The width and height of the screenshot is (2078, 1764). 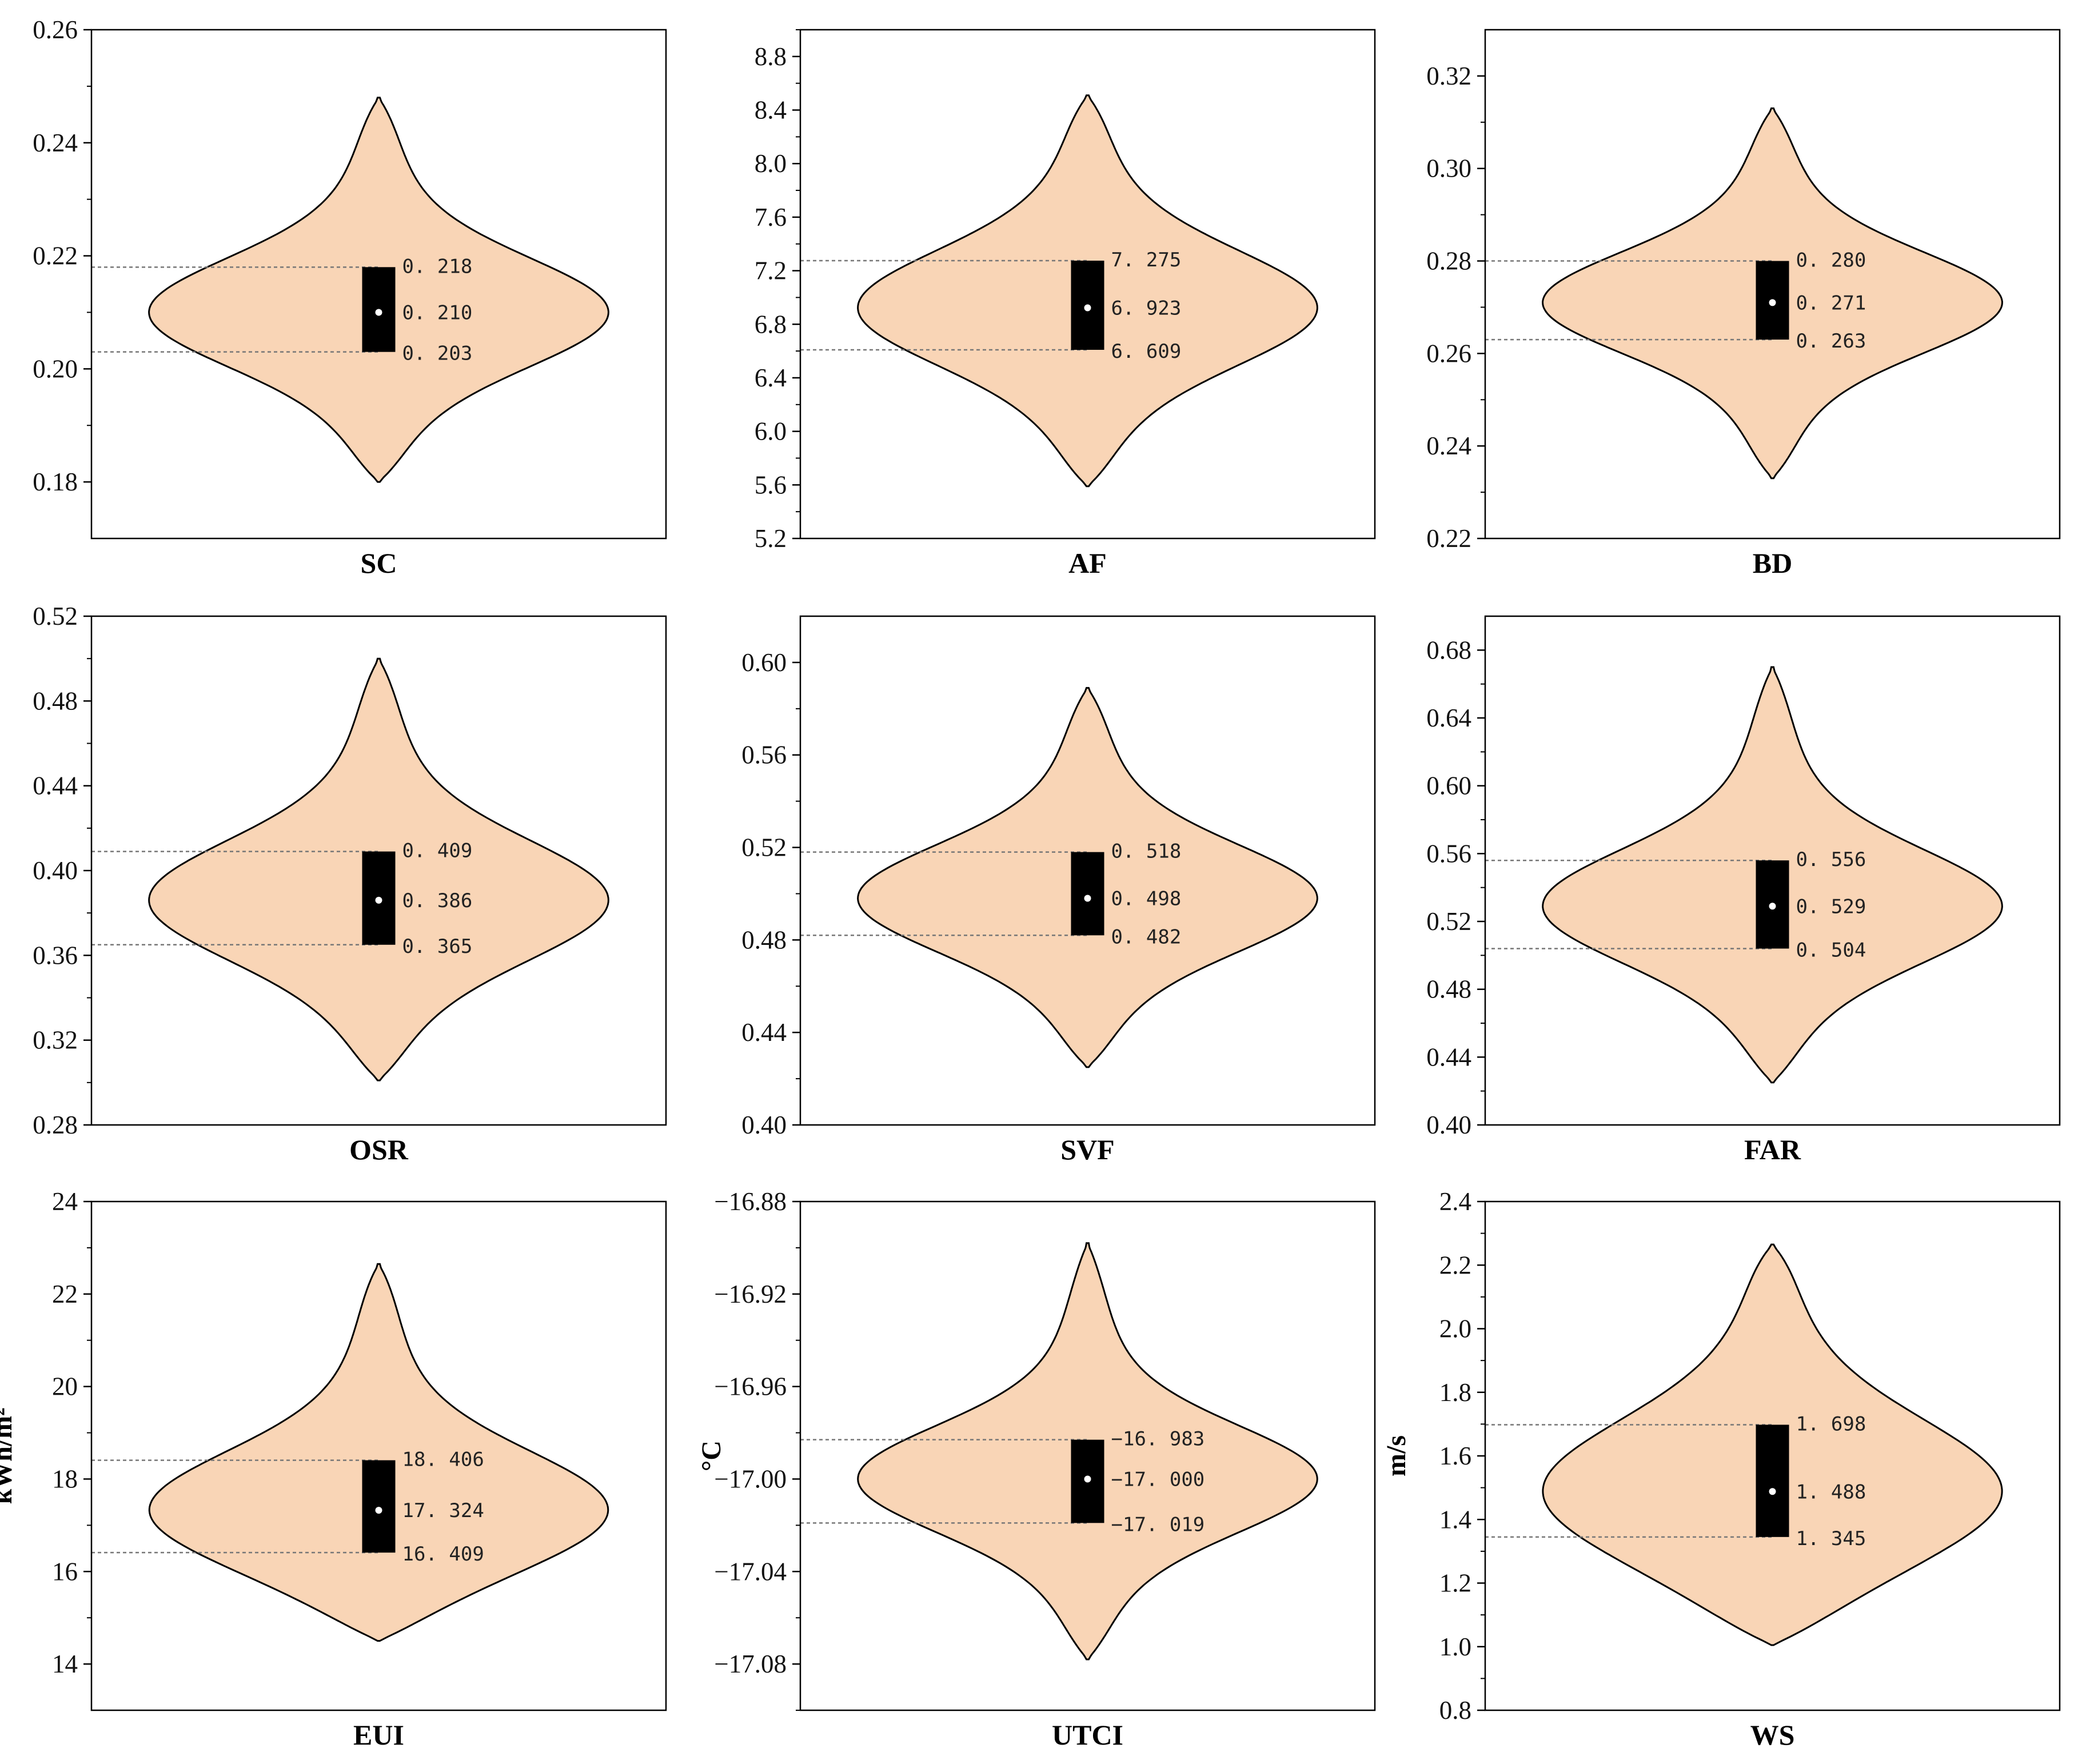 What do you see at coordinates (1831, 260) in the screenshot?
I see `q3-label: 0. 280` at bounding box center [1831, 260].